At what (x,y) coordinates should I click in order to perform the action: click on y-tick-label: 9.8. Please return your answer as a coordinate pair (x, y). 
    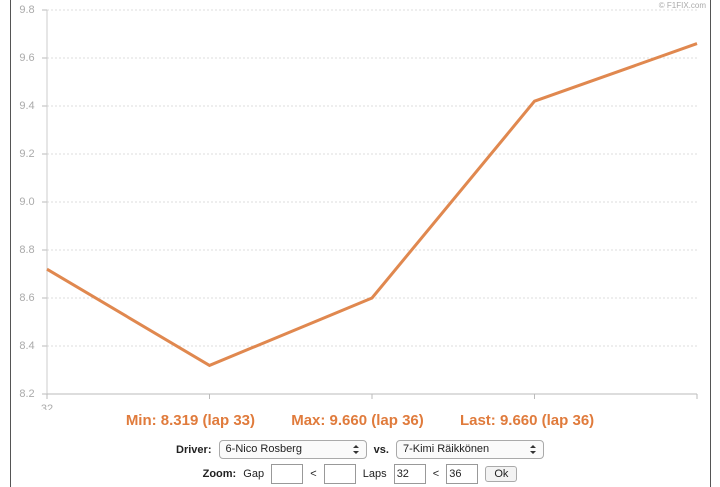
    Looking at the image, I should click on (26, 10).